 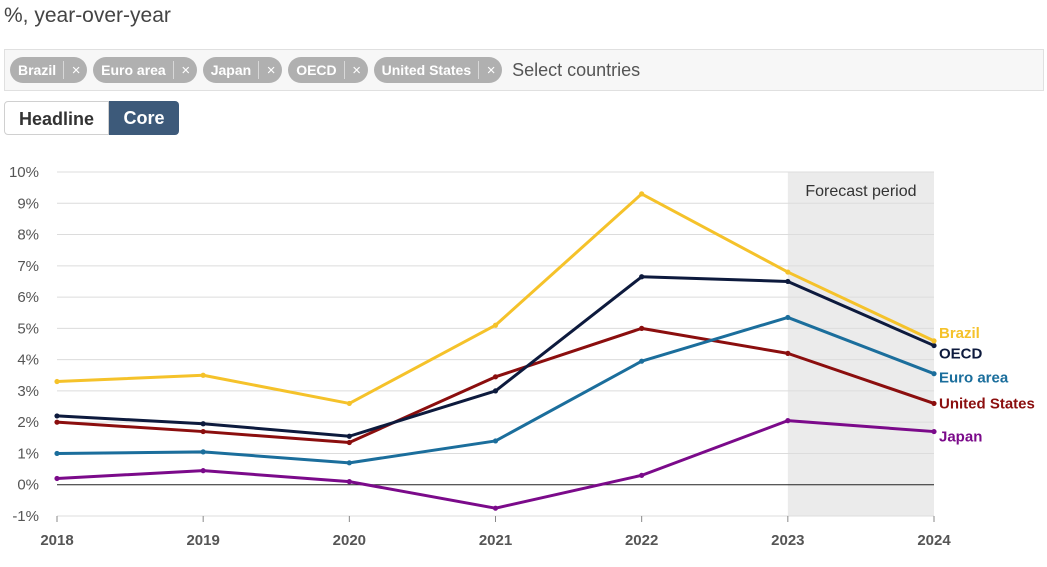 What do you see at coordinates (56, 118) in the screenshot?
I see `headline-button: Headline` at bounding box center [56, 118].